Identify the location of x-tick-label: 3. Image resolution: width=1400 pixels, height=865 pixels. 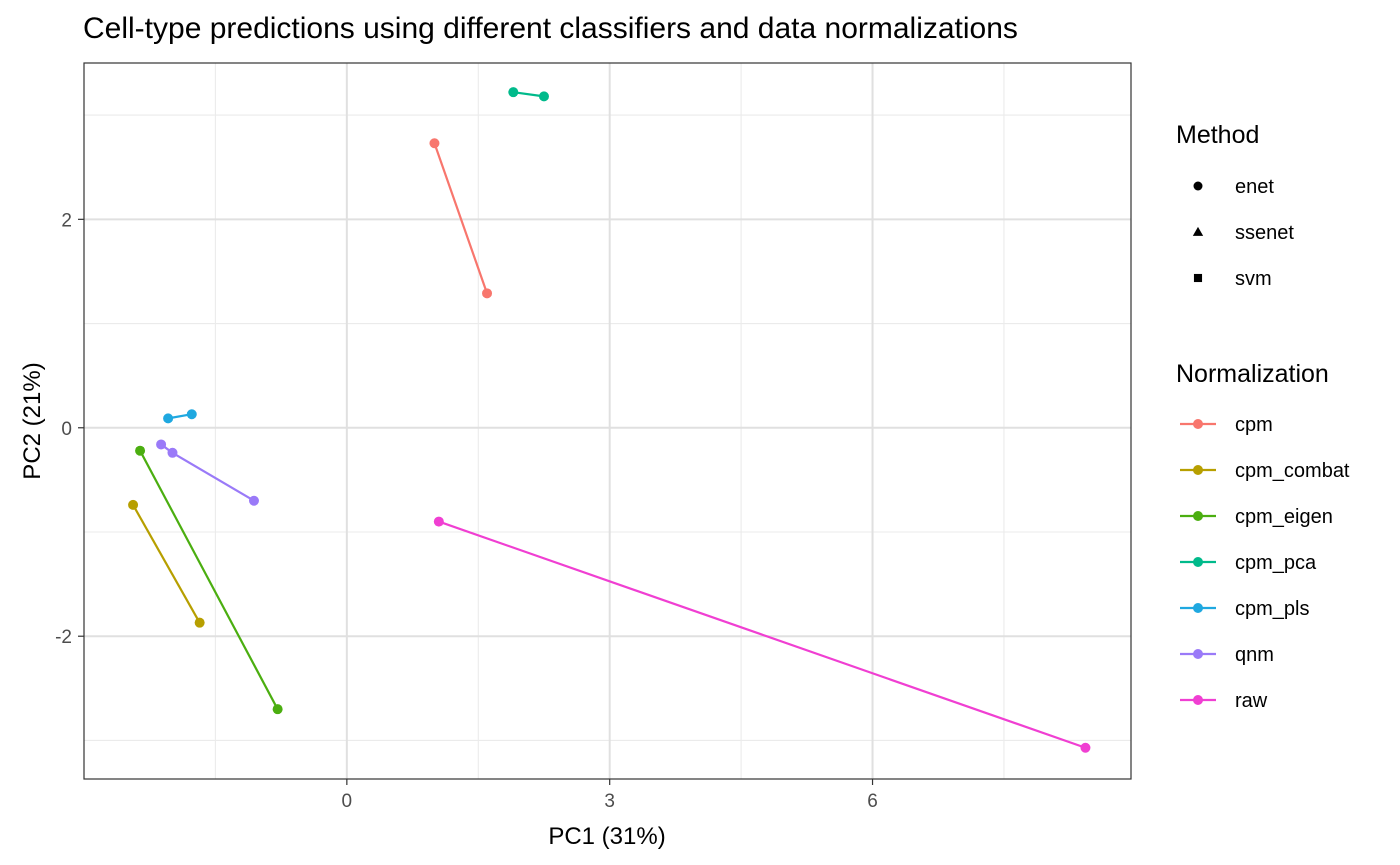
(609, 801).